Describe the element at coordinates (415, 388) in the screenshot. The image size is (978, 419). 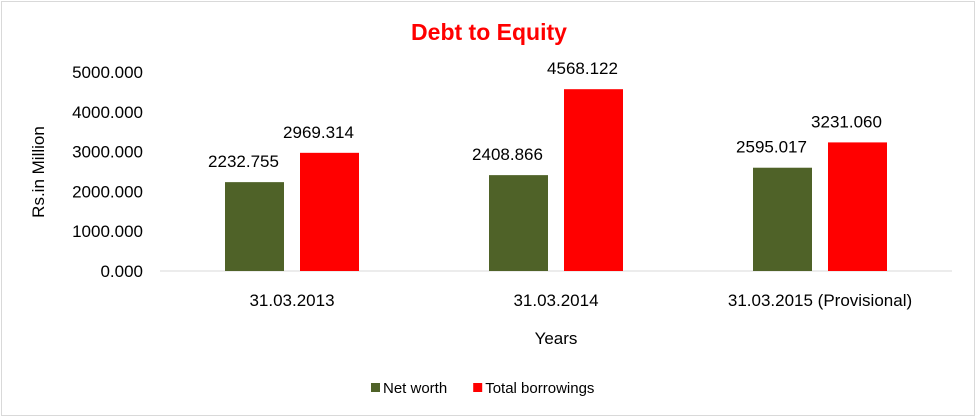
I see `legend-label: Net worth` at that location.